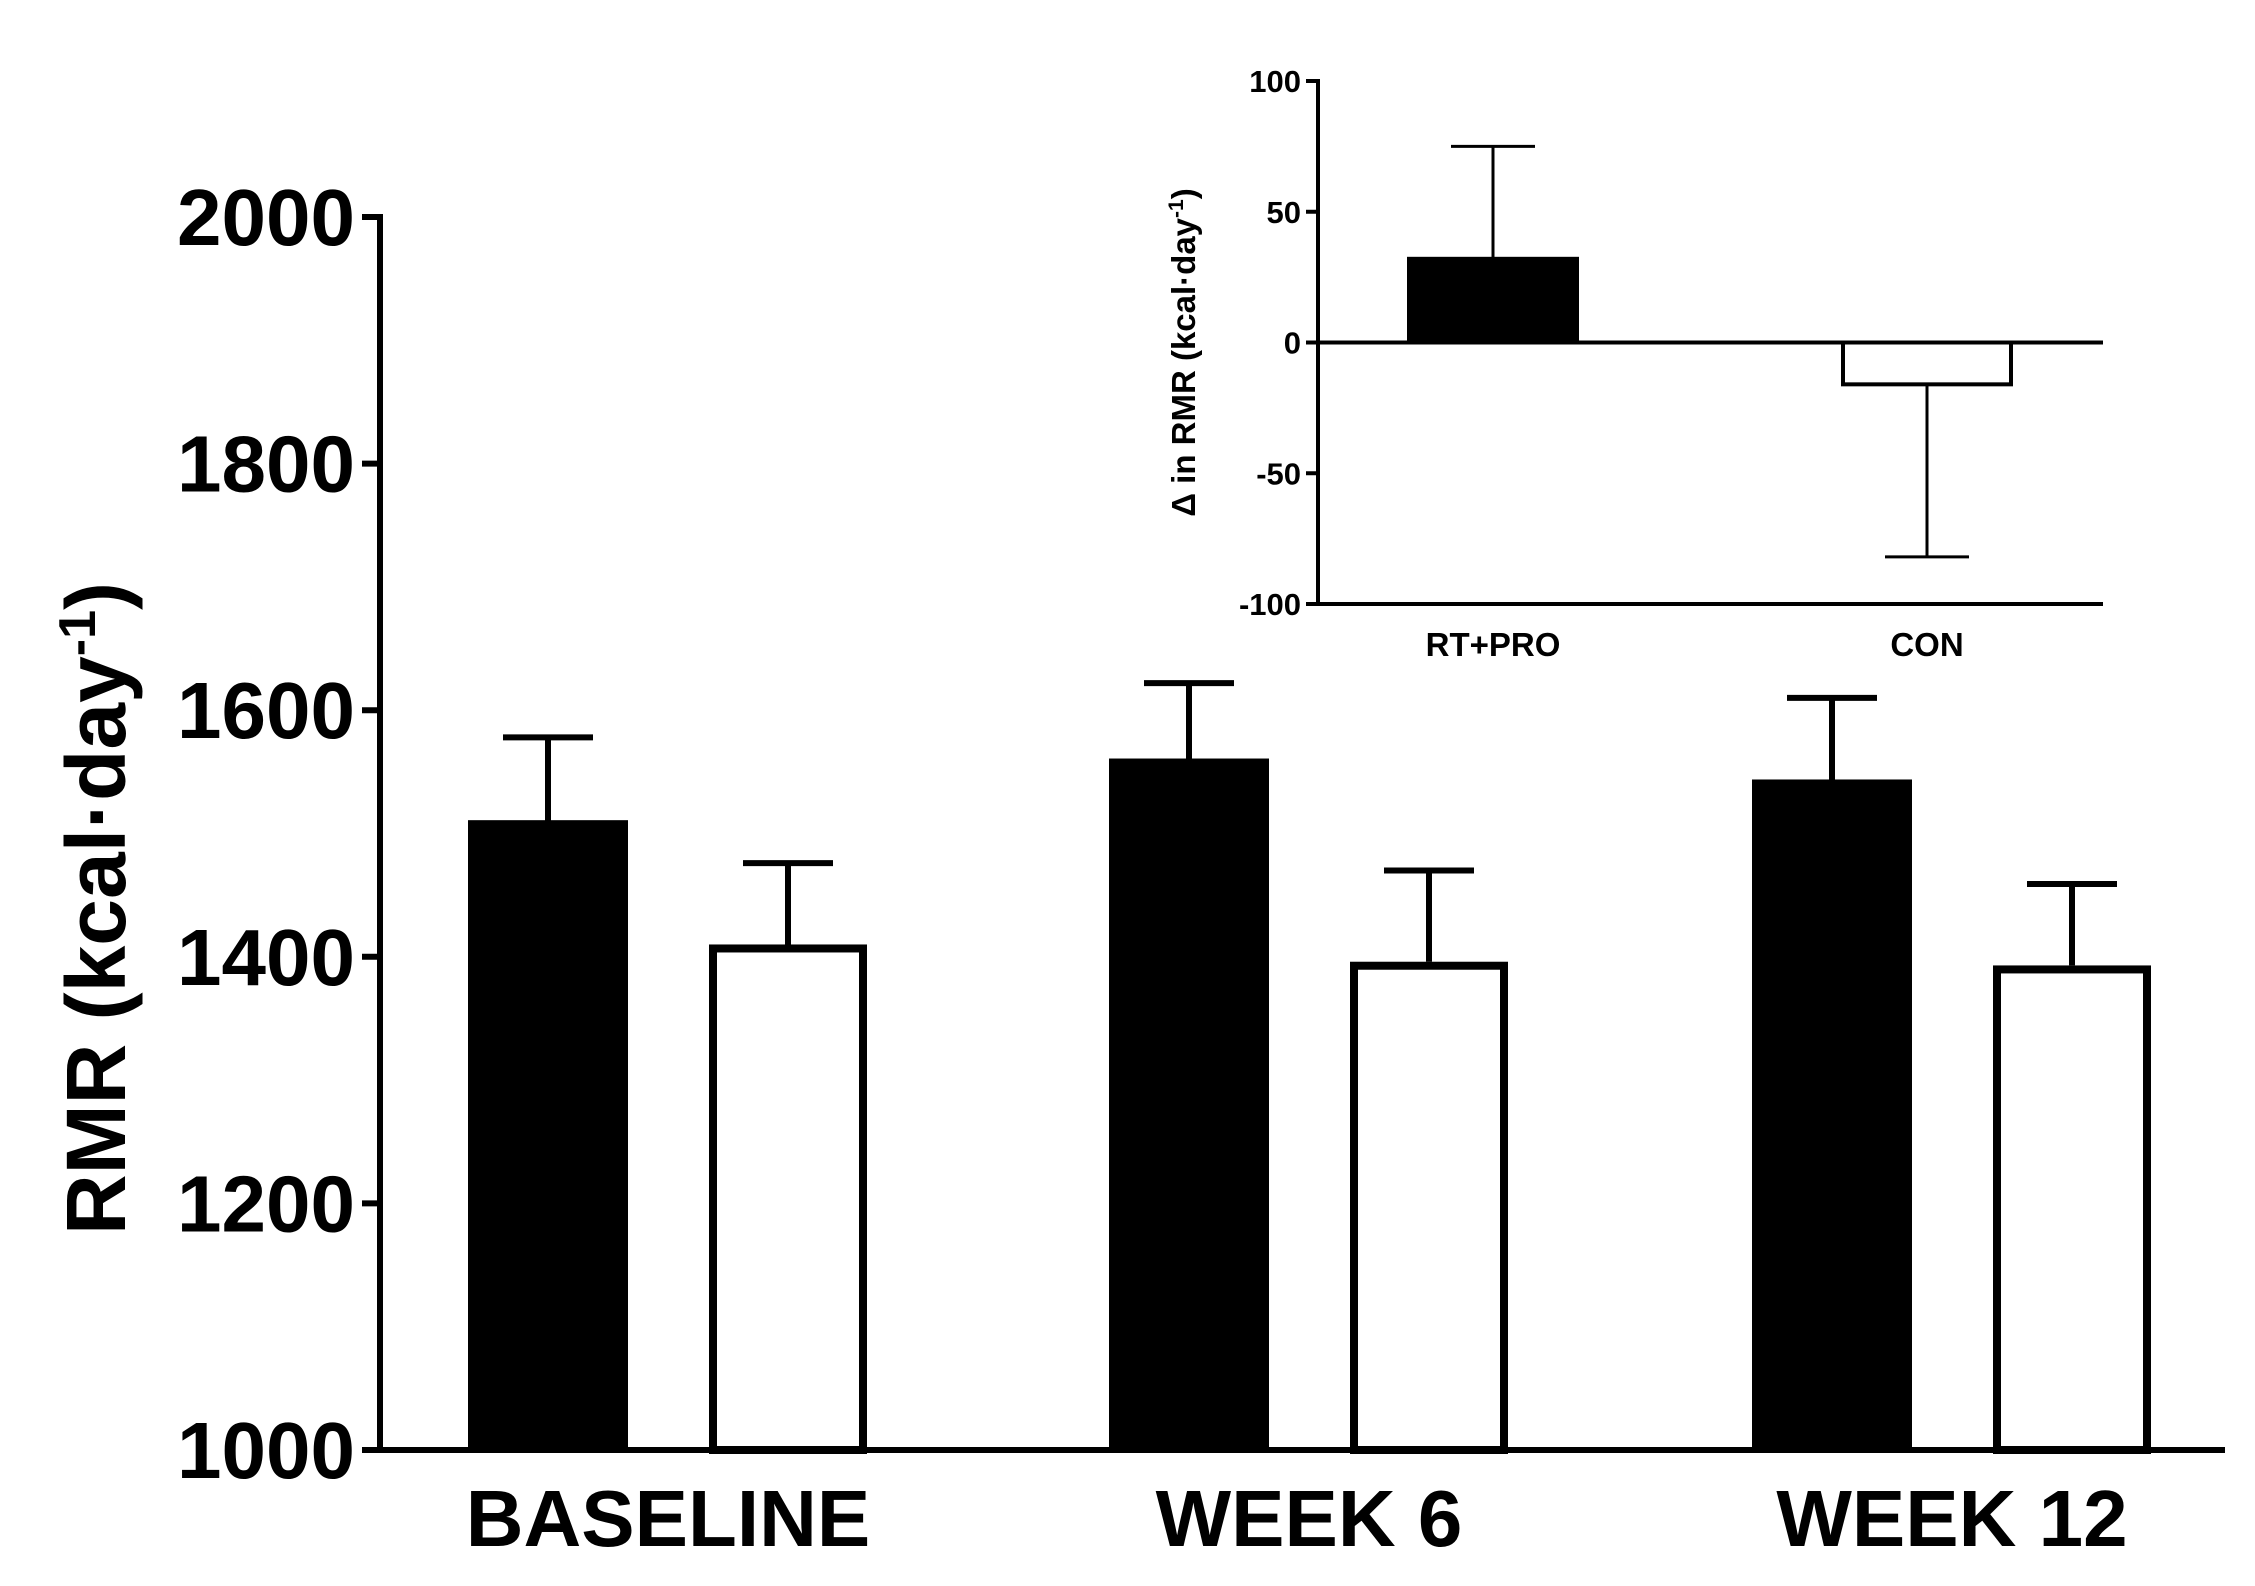  I want to click on main-y-ticks: 1000 1200 1400 1600 1800 2000, so click(278, 834).